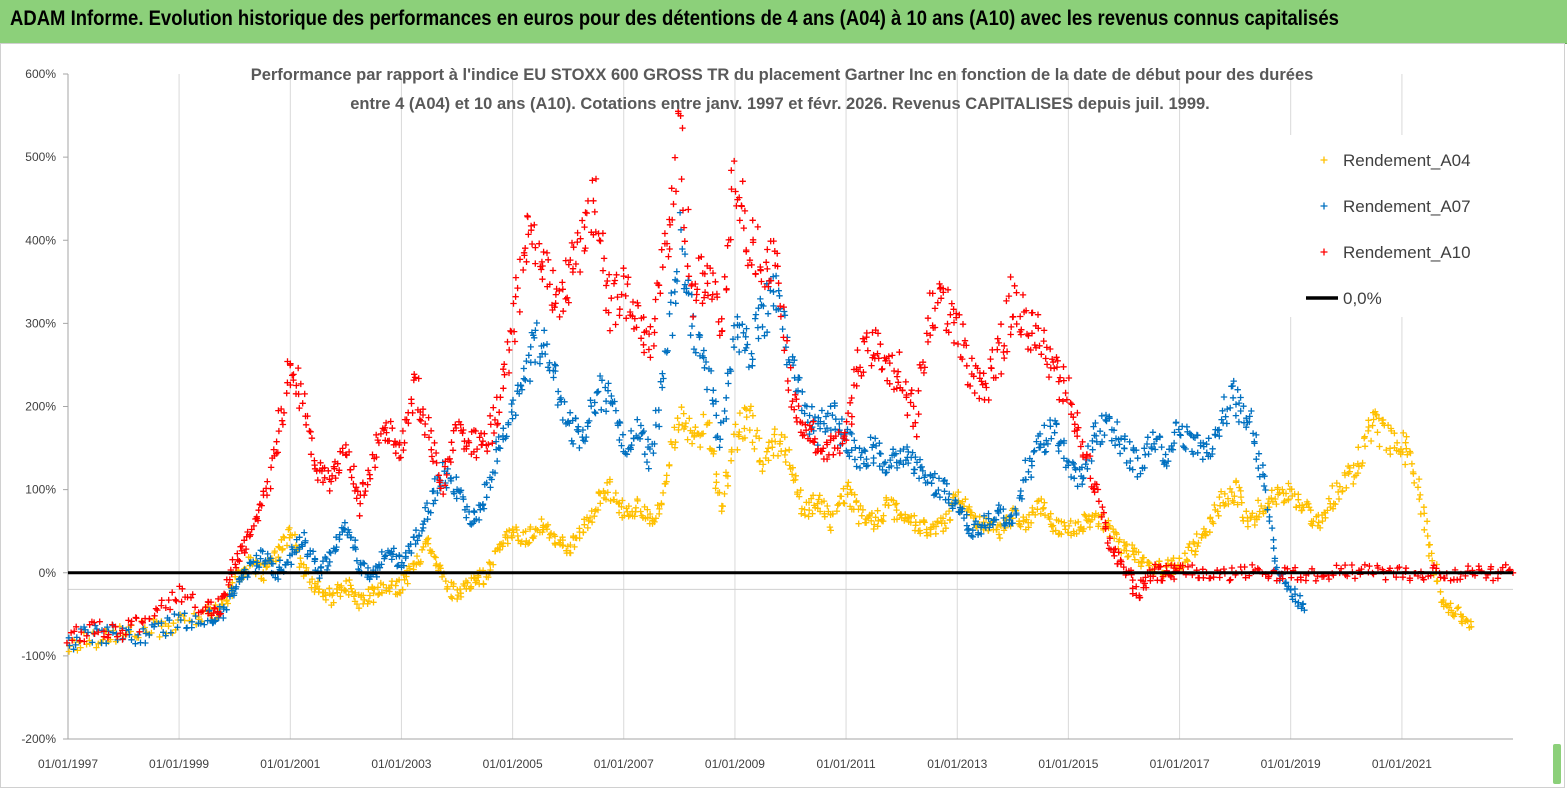  Describe the element at coordinates (1557, 764) in the screenshot. I see `scrollbar-thumb` at that location.